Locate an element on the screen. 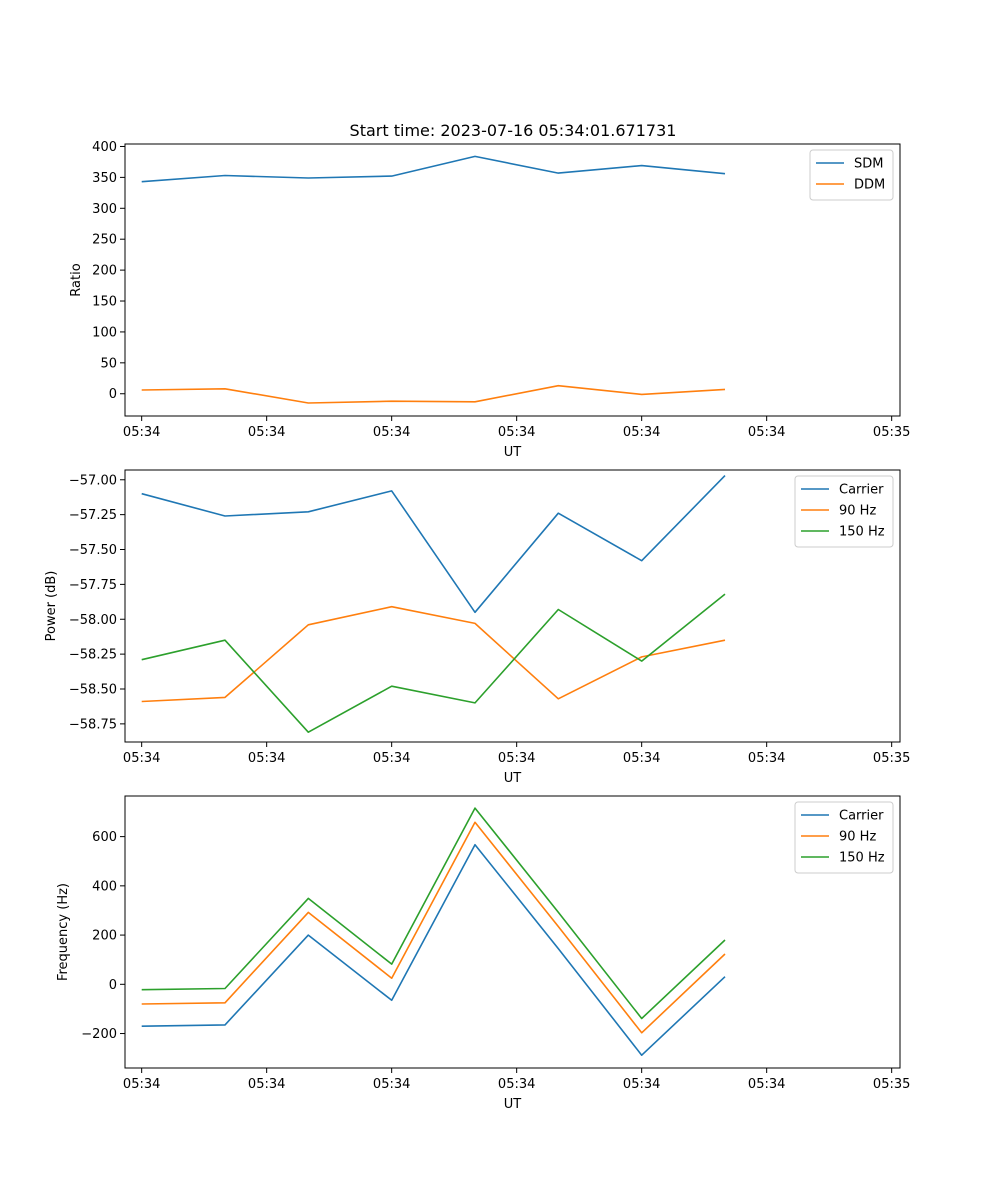 This screenshot has width=1000, height=1200. series-line-ddm is located at coordinates (433, 394).